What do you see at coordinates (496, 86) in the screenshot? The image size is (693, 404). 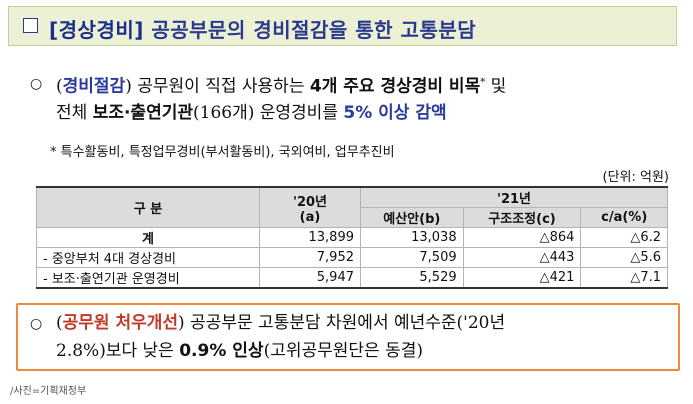 I see `line1-end: 및` at bounding box center [496, 86].